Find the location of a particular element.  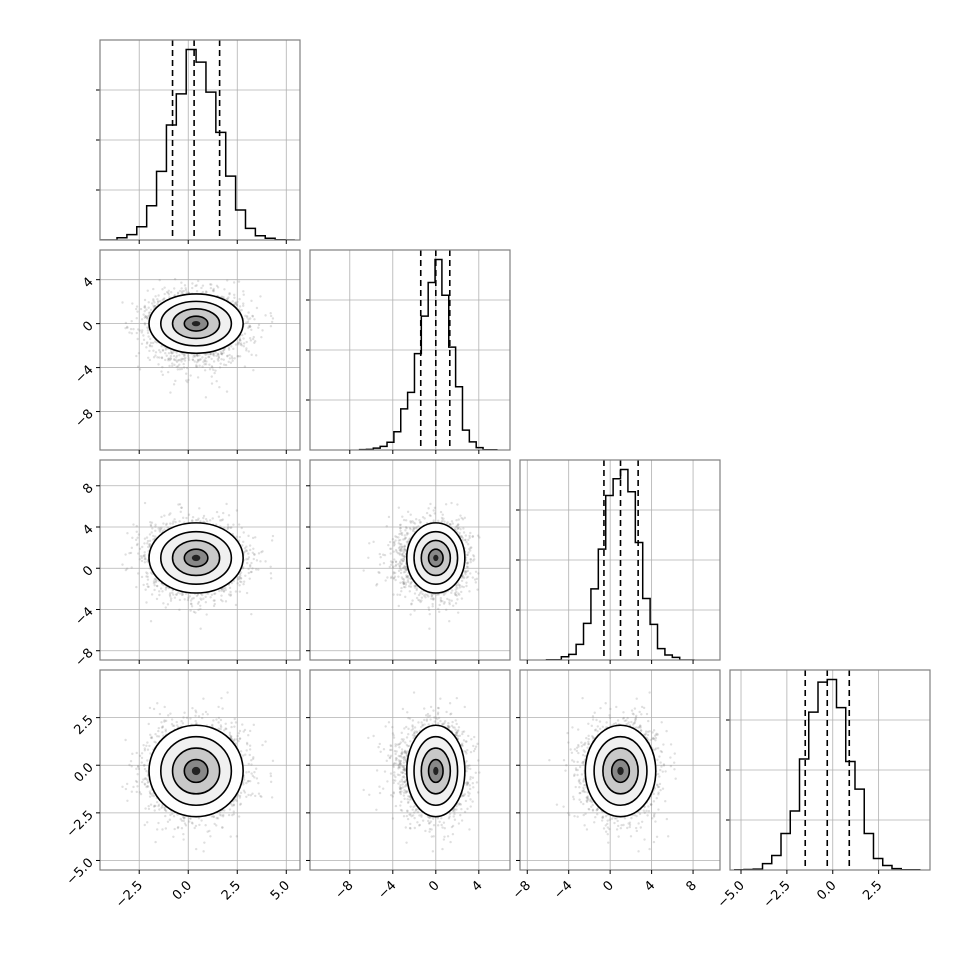

panel-content is located at coordinates (410, 350).